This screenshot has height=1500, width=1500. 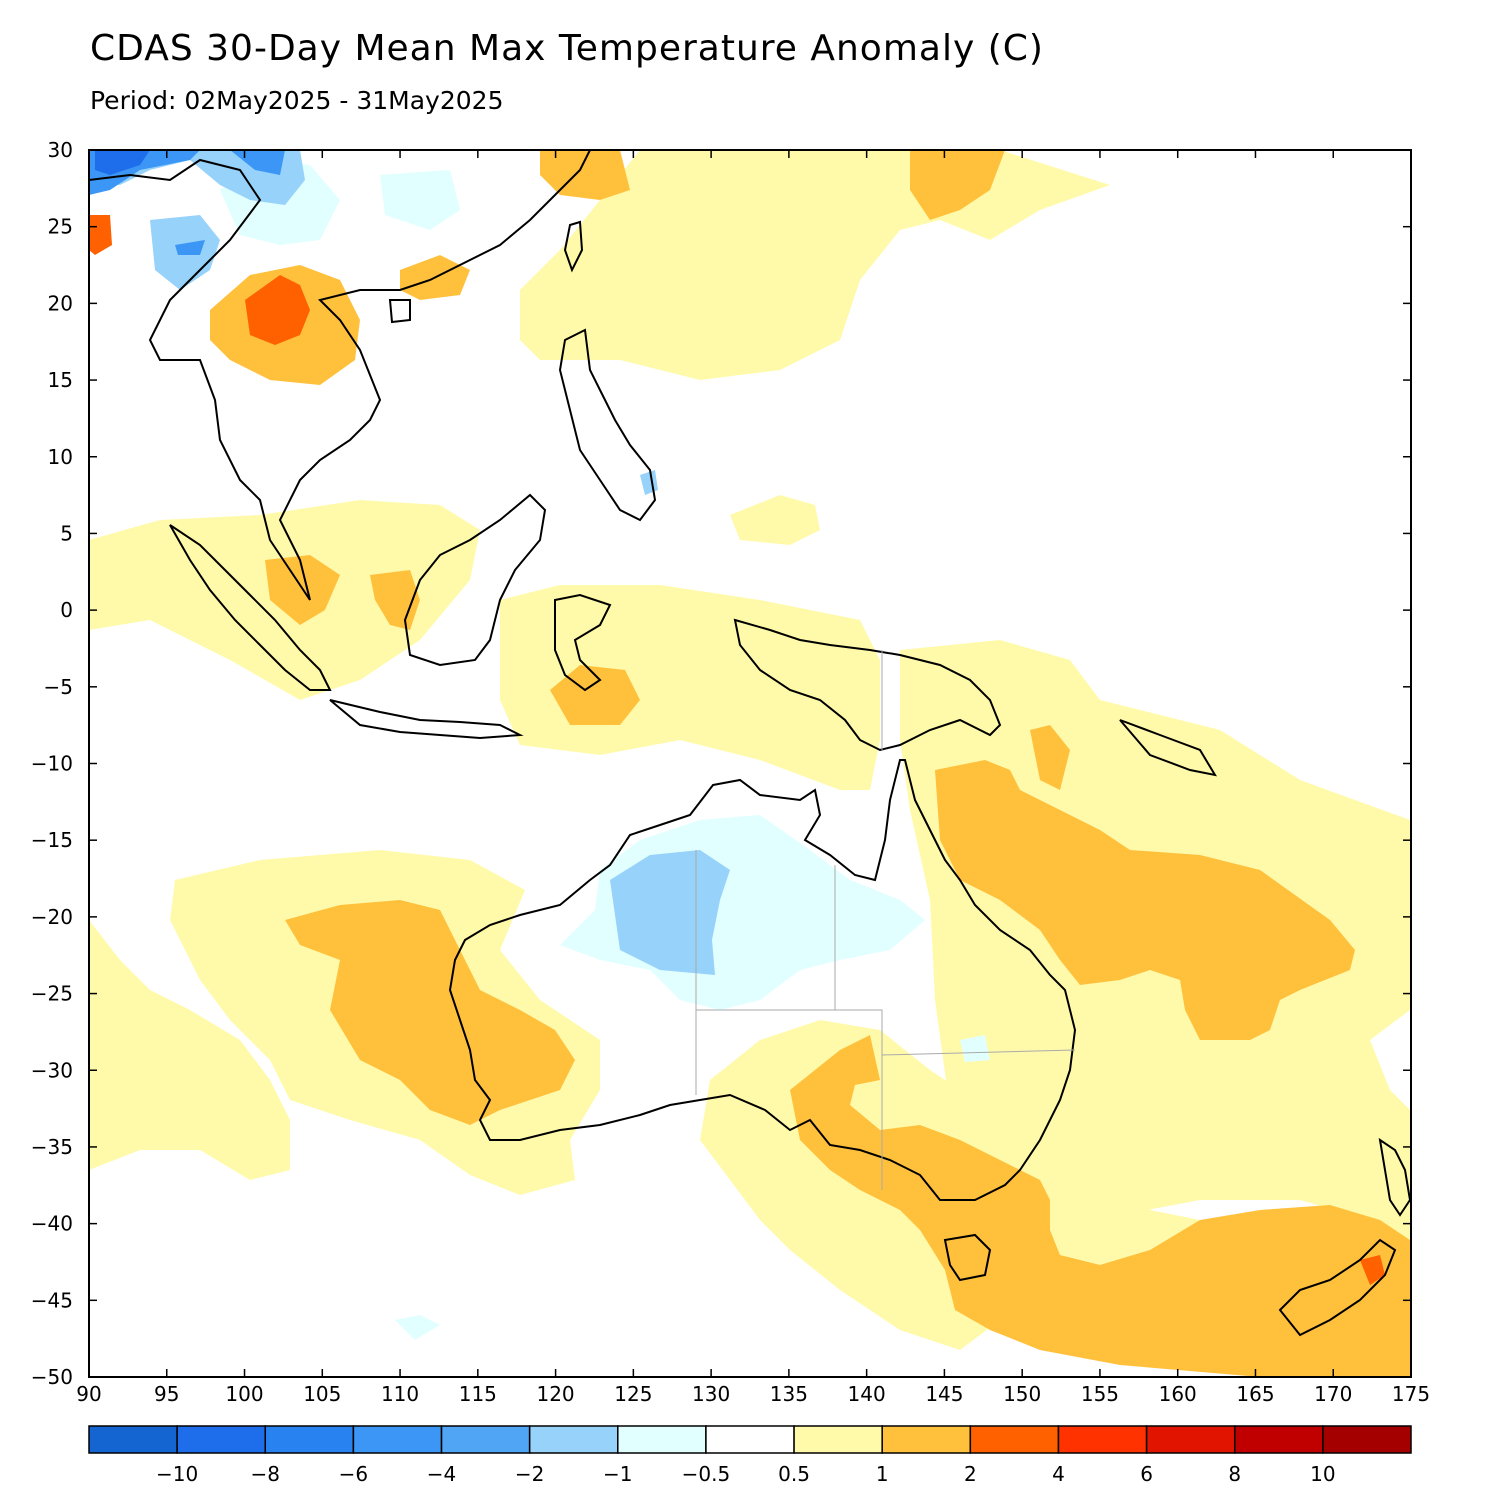 I want to click on chart-subtitle: Period: 02May2025 - 31May2025, so click(x=297, y=100).